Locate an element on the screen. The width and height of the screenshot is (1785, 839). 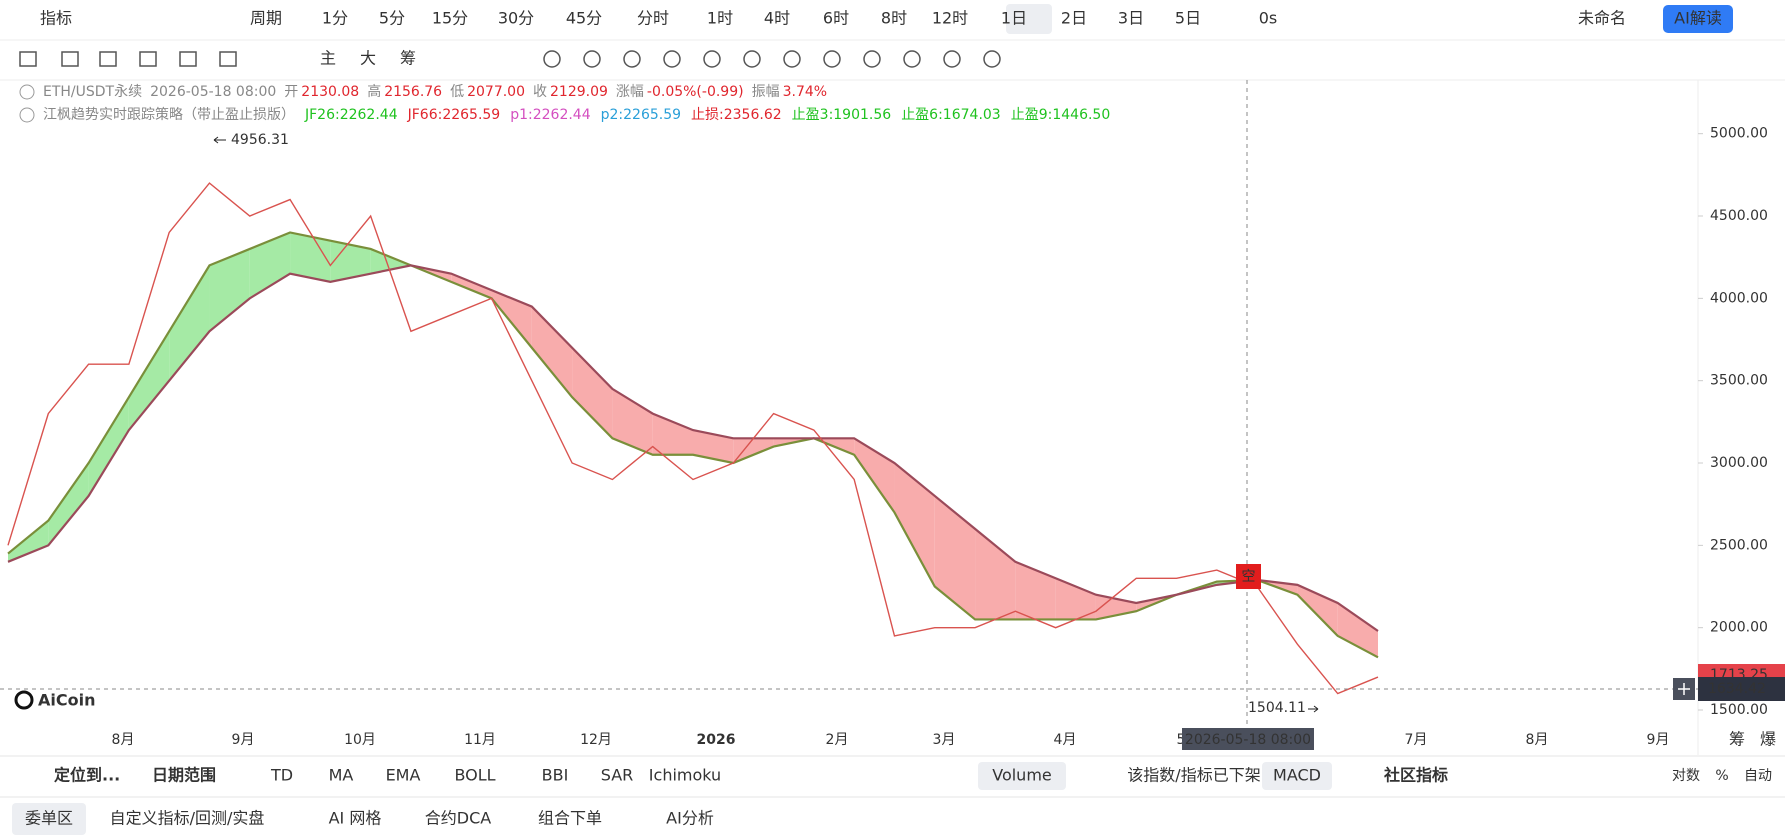
plus is located at coordinates (1684, 689).